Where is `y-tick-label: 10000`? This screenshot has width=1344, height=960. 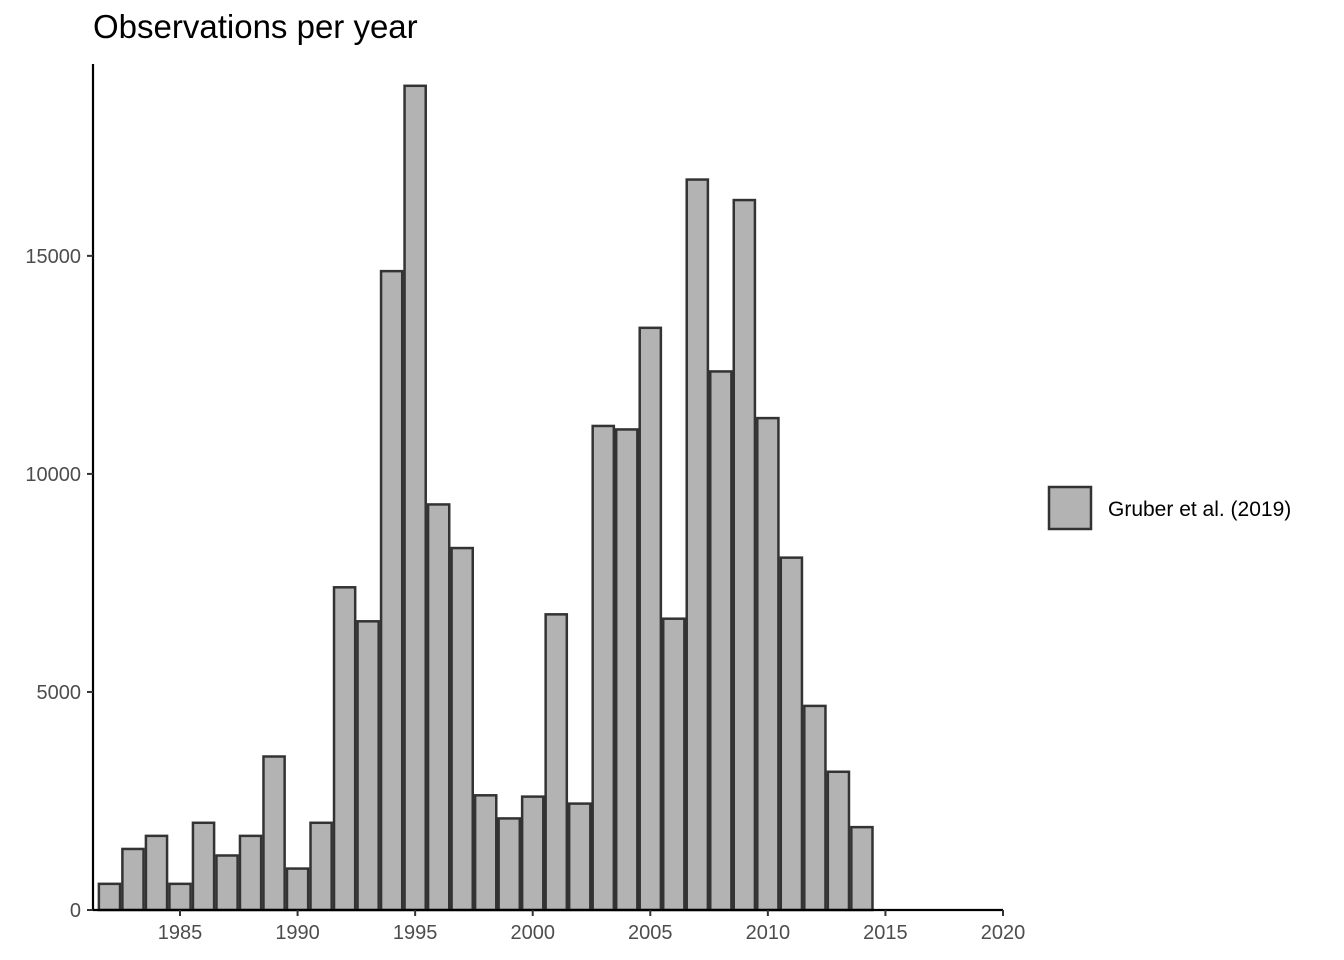
y-tick-label: 10000 is located at coordinates (53, 475).